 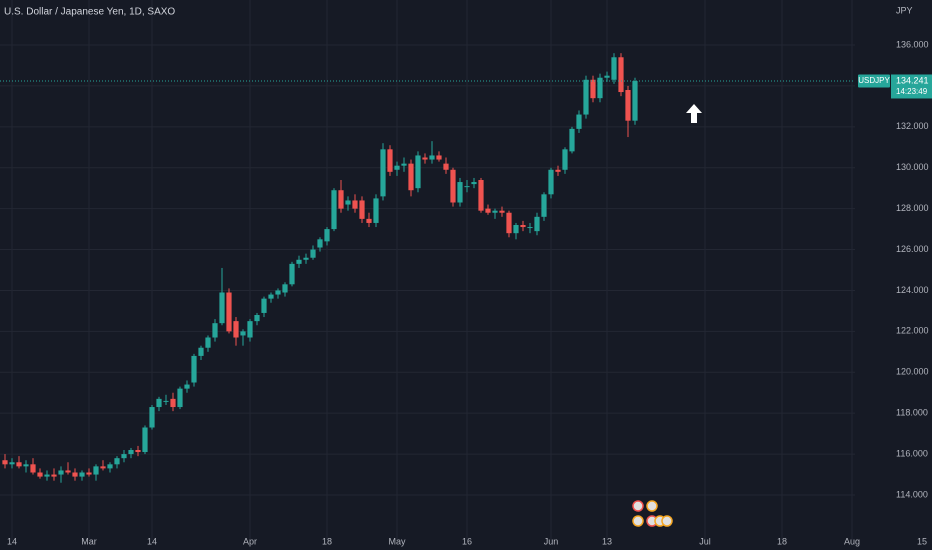 What do you see at coordinates (467, 541) in the screenshot?
I see `x-tick-label: 16` at bounding box center [467, 541].